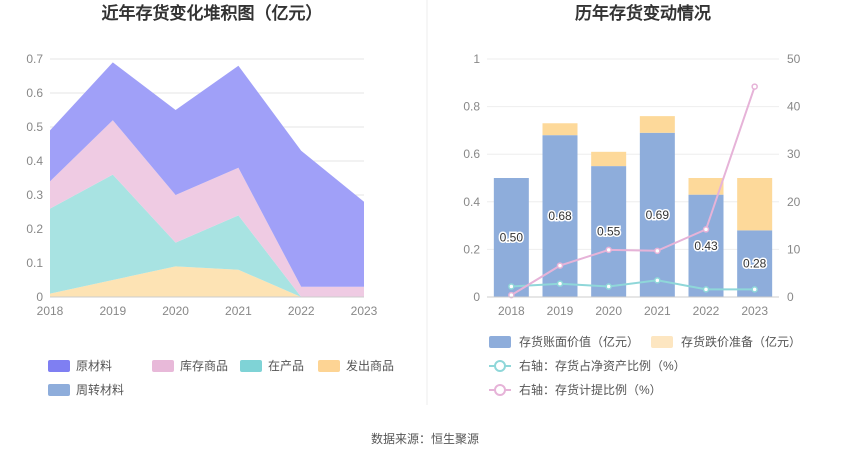  I want to click on right-y2-tick-label: 10, so click(794, 249).